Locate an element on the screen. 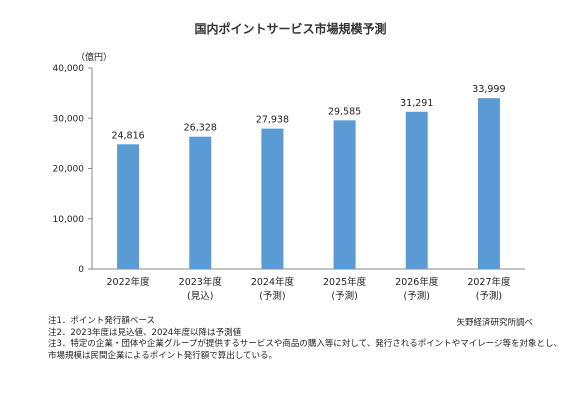 The height and width of the screenshot is (400, 581). x-tick-sublabel: (見込) is located at coordinates (200, 296).